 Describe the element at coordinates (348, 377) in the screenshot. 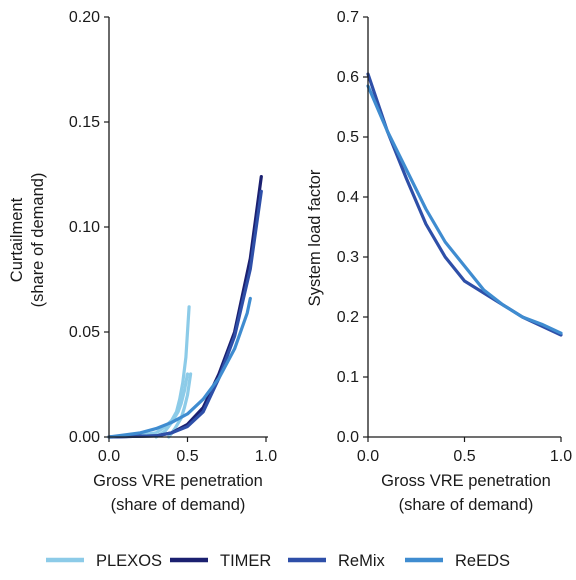

I see `right-y-tick-label: 0.1` at that location.